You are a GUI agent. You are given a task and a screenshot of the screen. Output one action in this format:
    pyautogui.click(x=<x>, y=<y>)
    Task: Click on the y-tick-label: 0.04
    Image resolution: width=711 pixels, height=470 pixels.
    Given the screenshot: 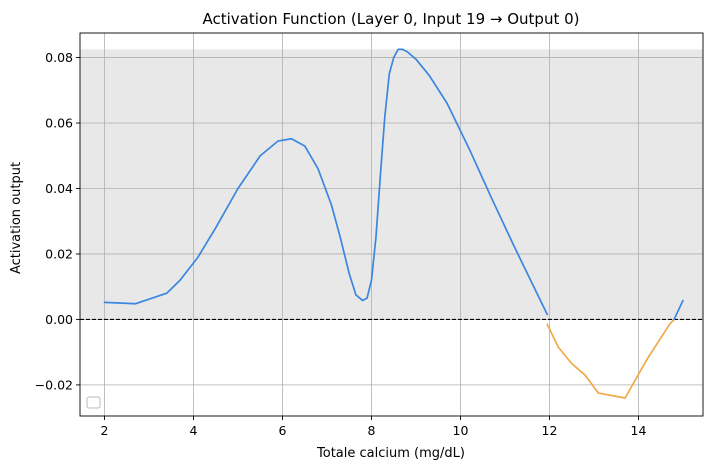 What is the action you would take?
    pyautogui.click(x=59, y=188)
    